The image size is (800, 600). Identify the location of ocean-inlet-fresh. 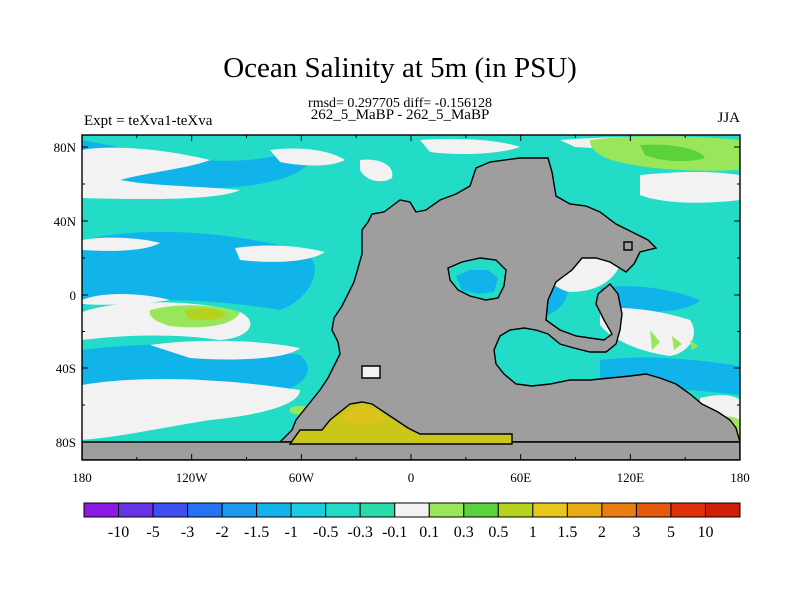
(477, 282).